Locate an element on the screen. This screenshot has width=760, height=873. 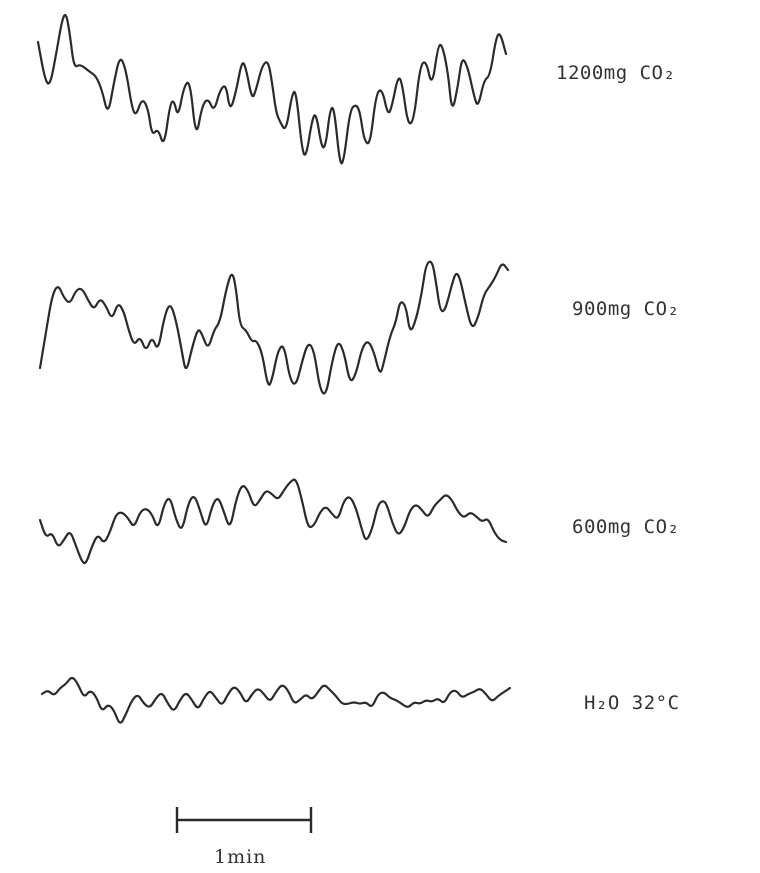
trace-600mg-co2 is located at coordinates (273, 521).